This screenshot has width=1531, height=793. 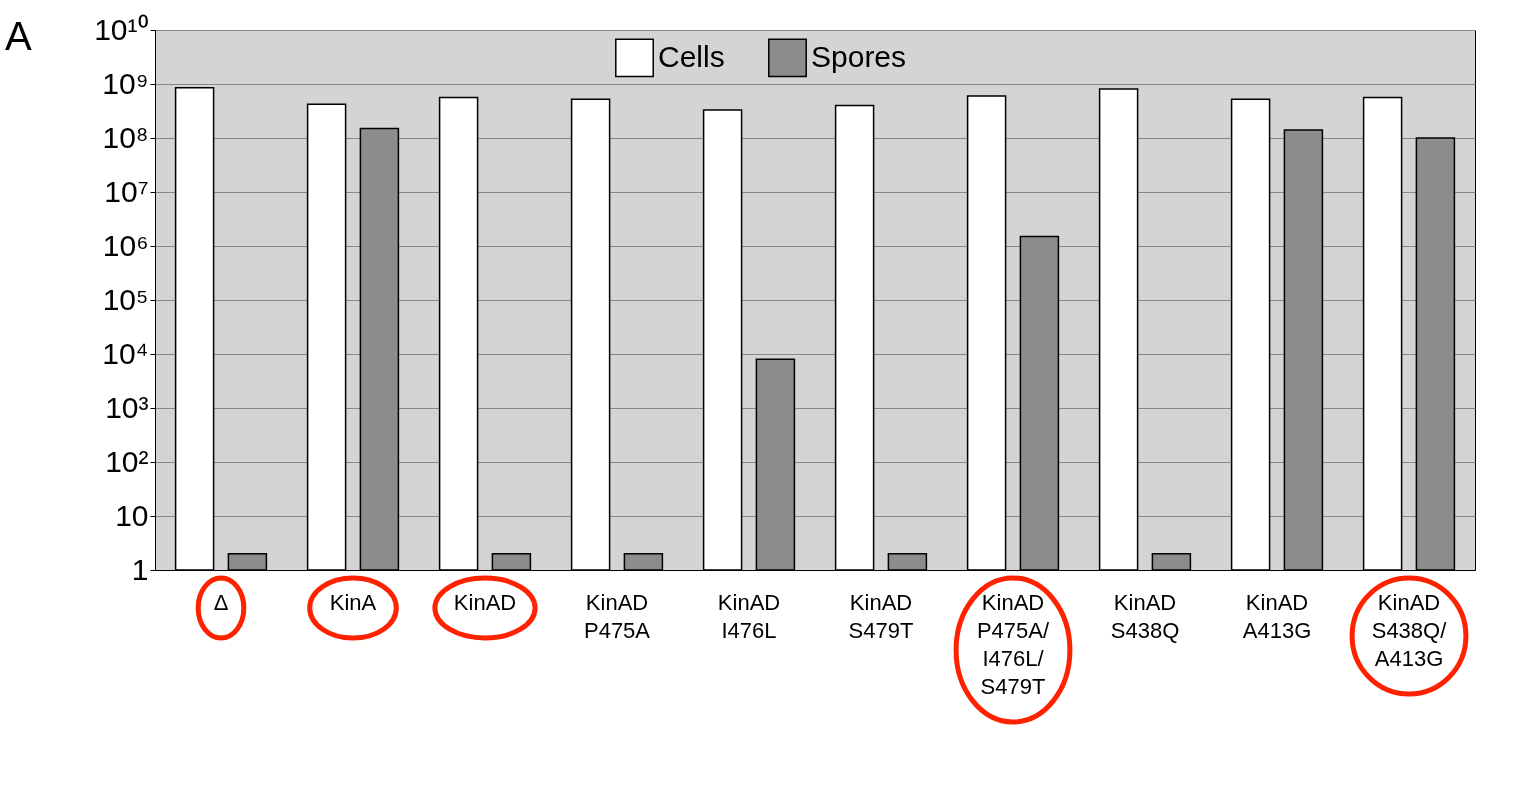 What do you see at coordinates (1013, 644) in the screenshot?
I see `x-tick-label: KinAD P475A/ I476L/ S479T` at bounding box center [1013, 644].